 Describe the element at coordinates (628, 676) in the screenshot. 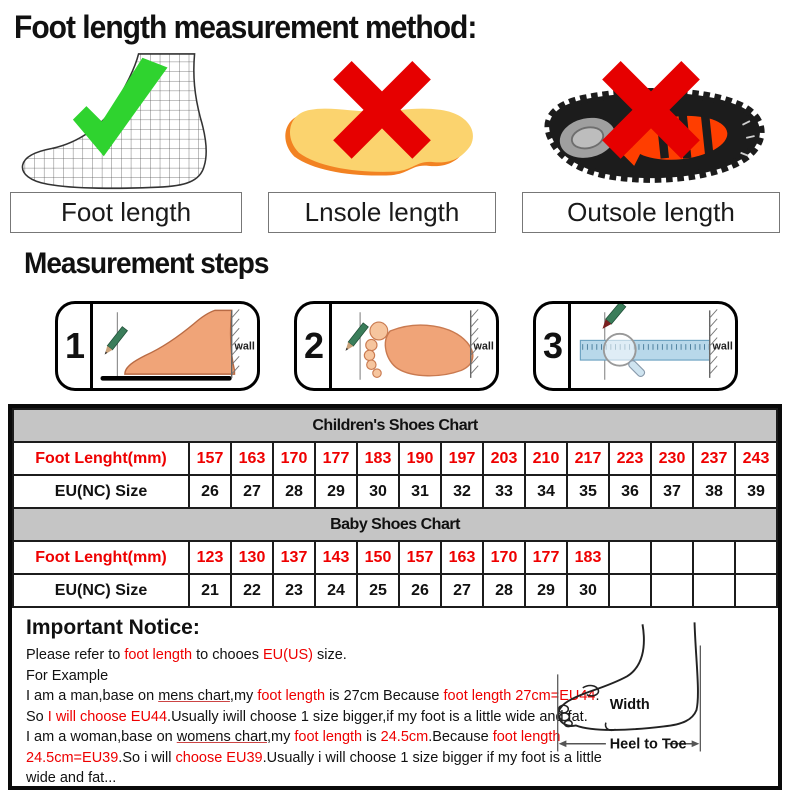

I see `foot-outline` at that location.